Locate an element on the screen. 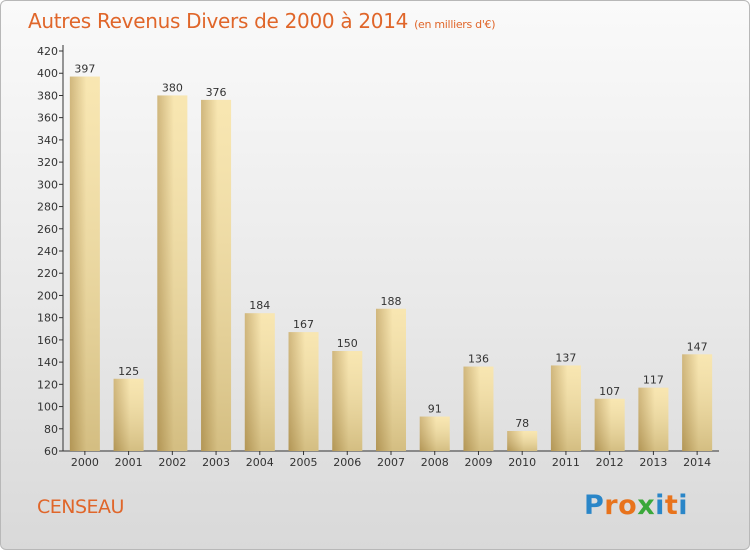 Image resolution: width=750 pixels, height=550 pixels. x-tick-label: 2008 is located at coordinates (435, 462).